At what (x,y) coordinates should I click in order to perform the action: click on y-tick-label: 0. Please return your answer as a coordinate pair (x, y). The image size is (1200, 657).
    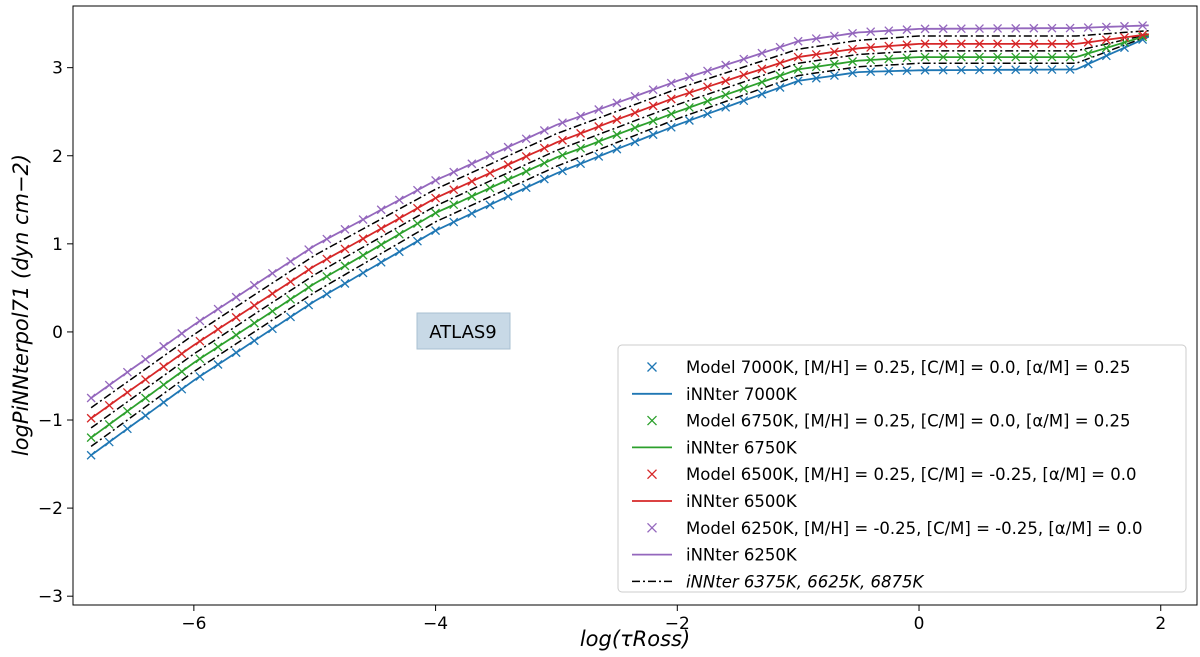
    Looking at the image, I should click on (57, 333).